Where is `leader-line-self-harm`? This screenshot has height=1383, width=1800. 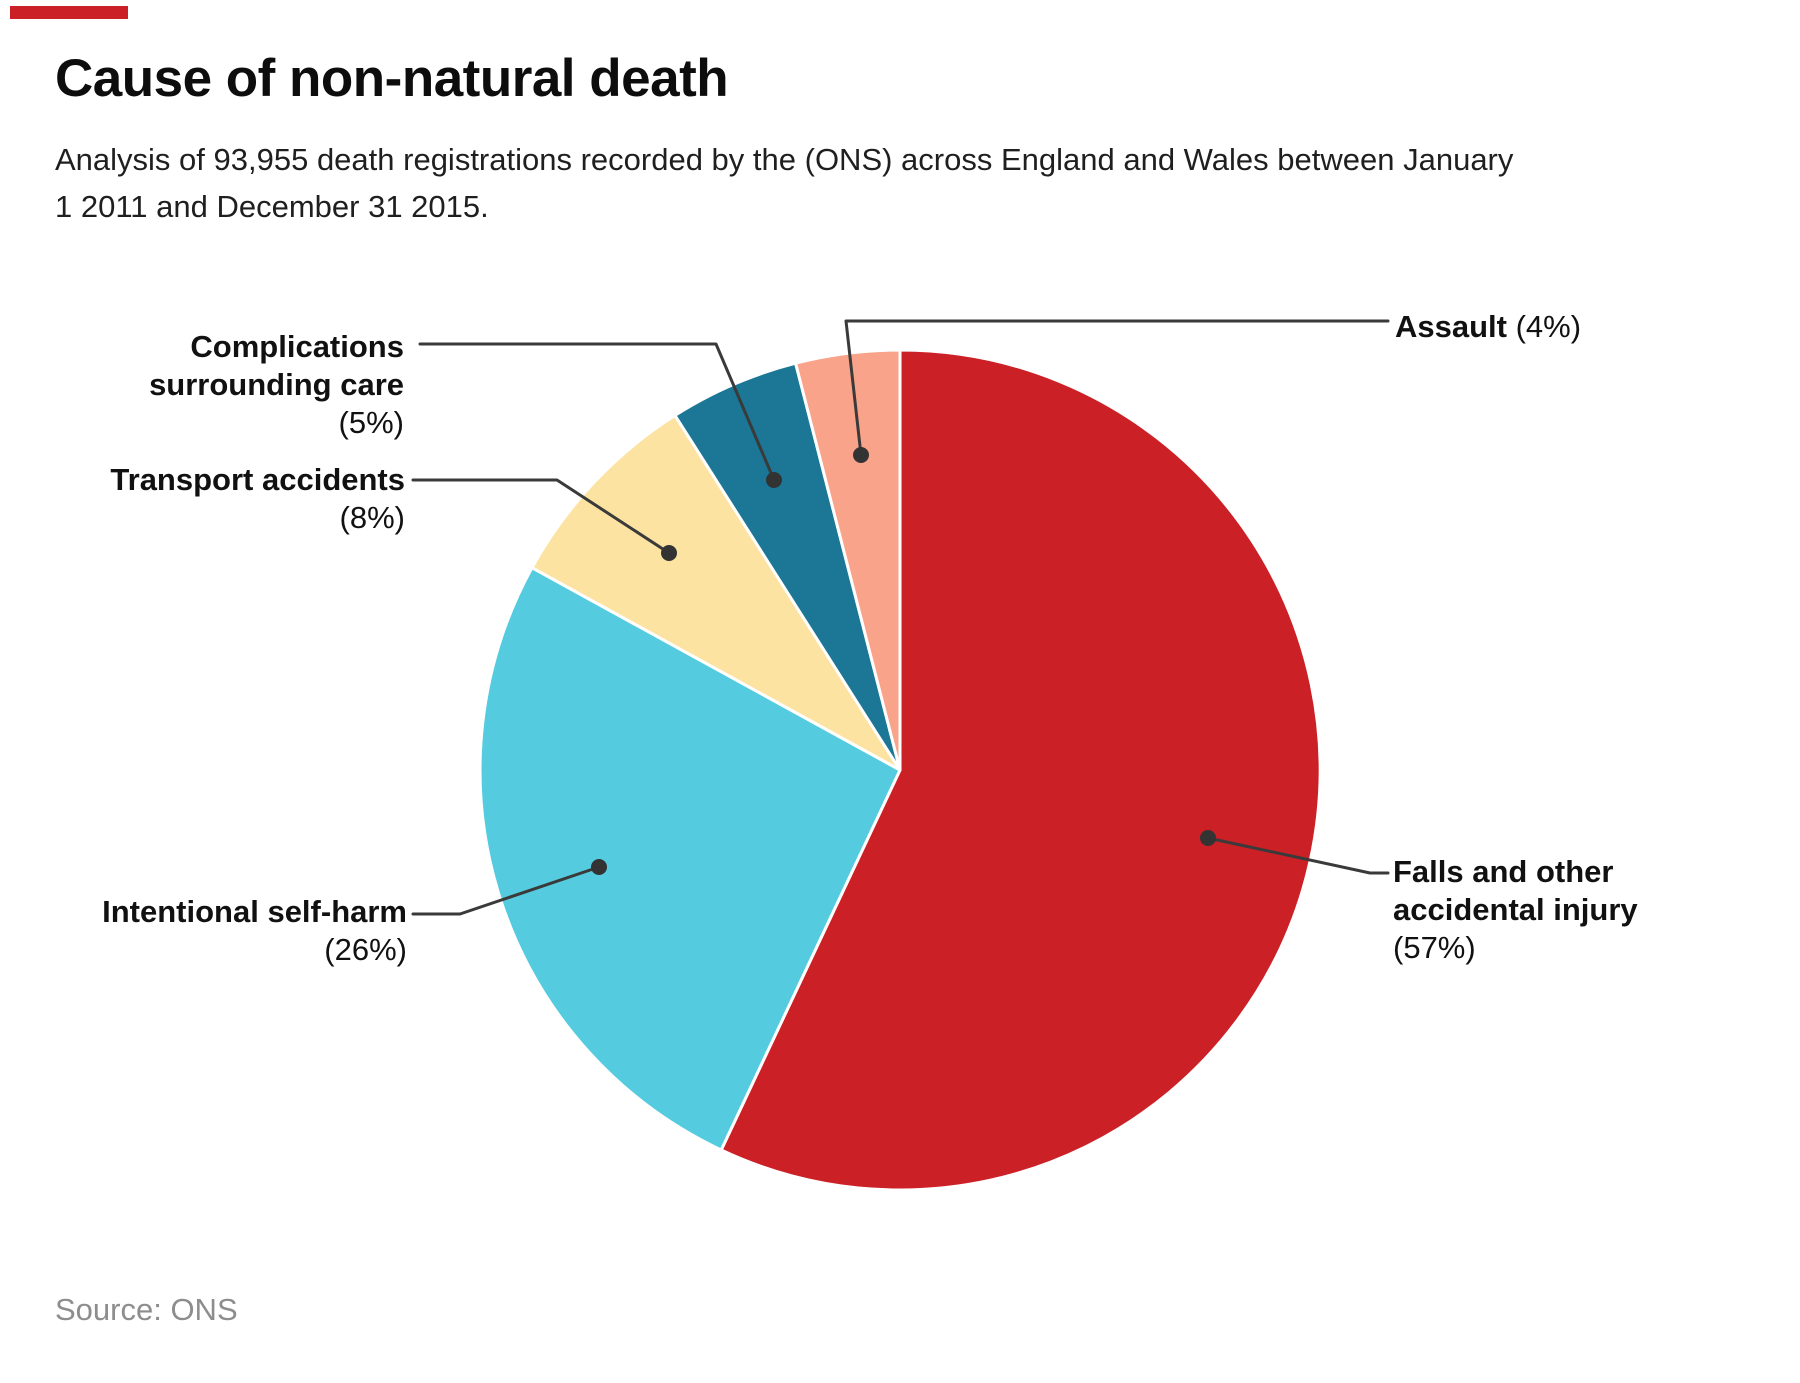
leader-line-self-harm is located at coordinates (506, 890).